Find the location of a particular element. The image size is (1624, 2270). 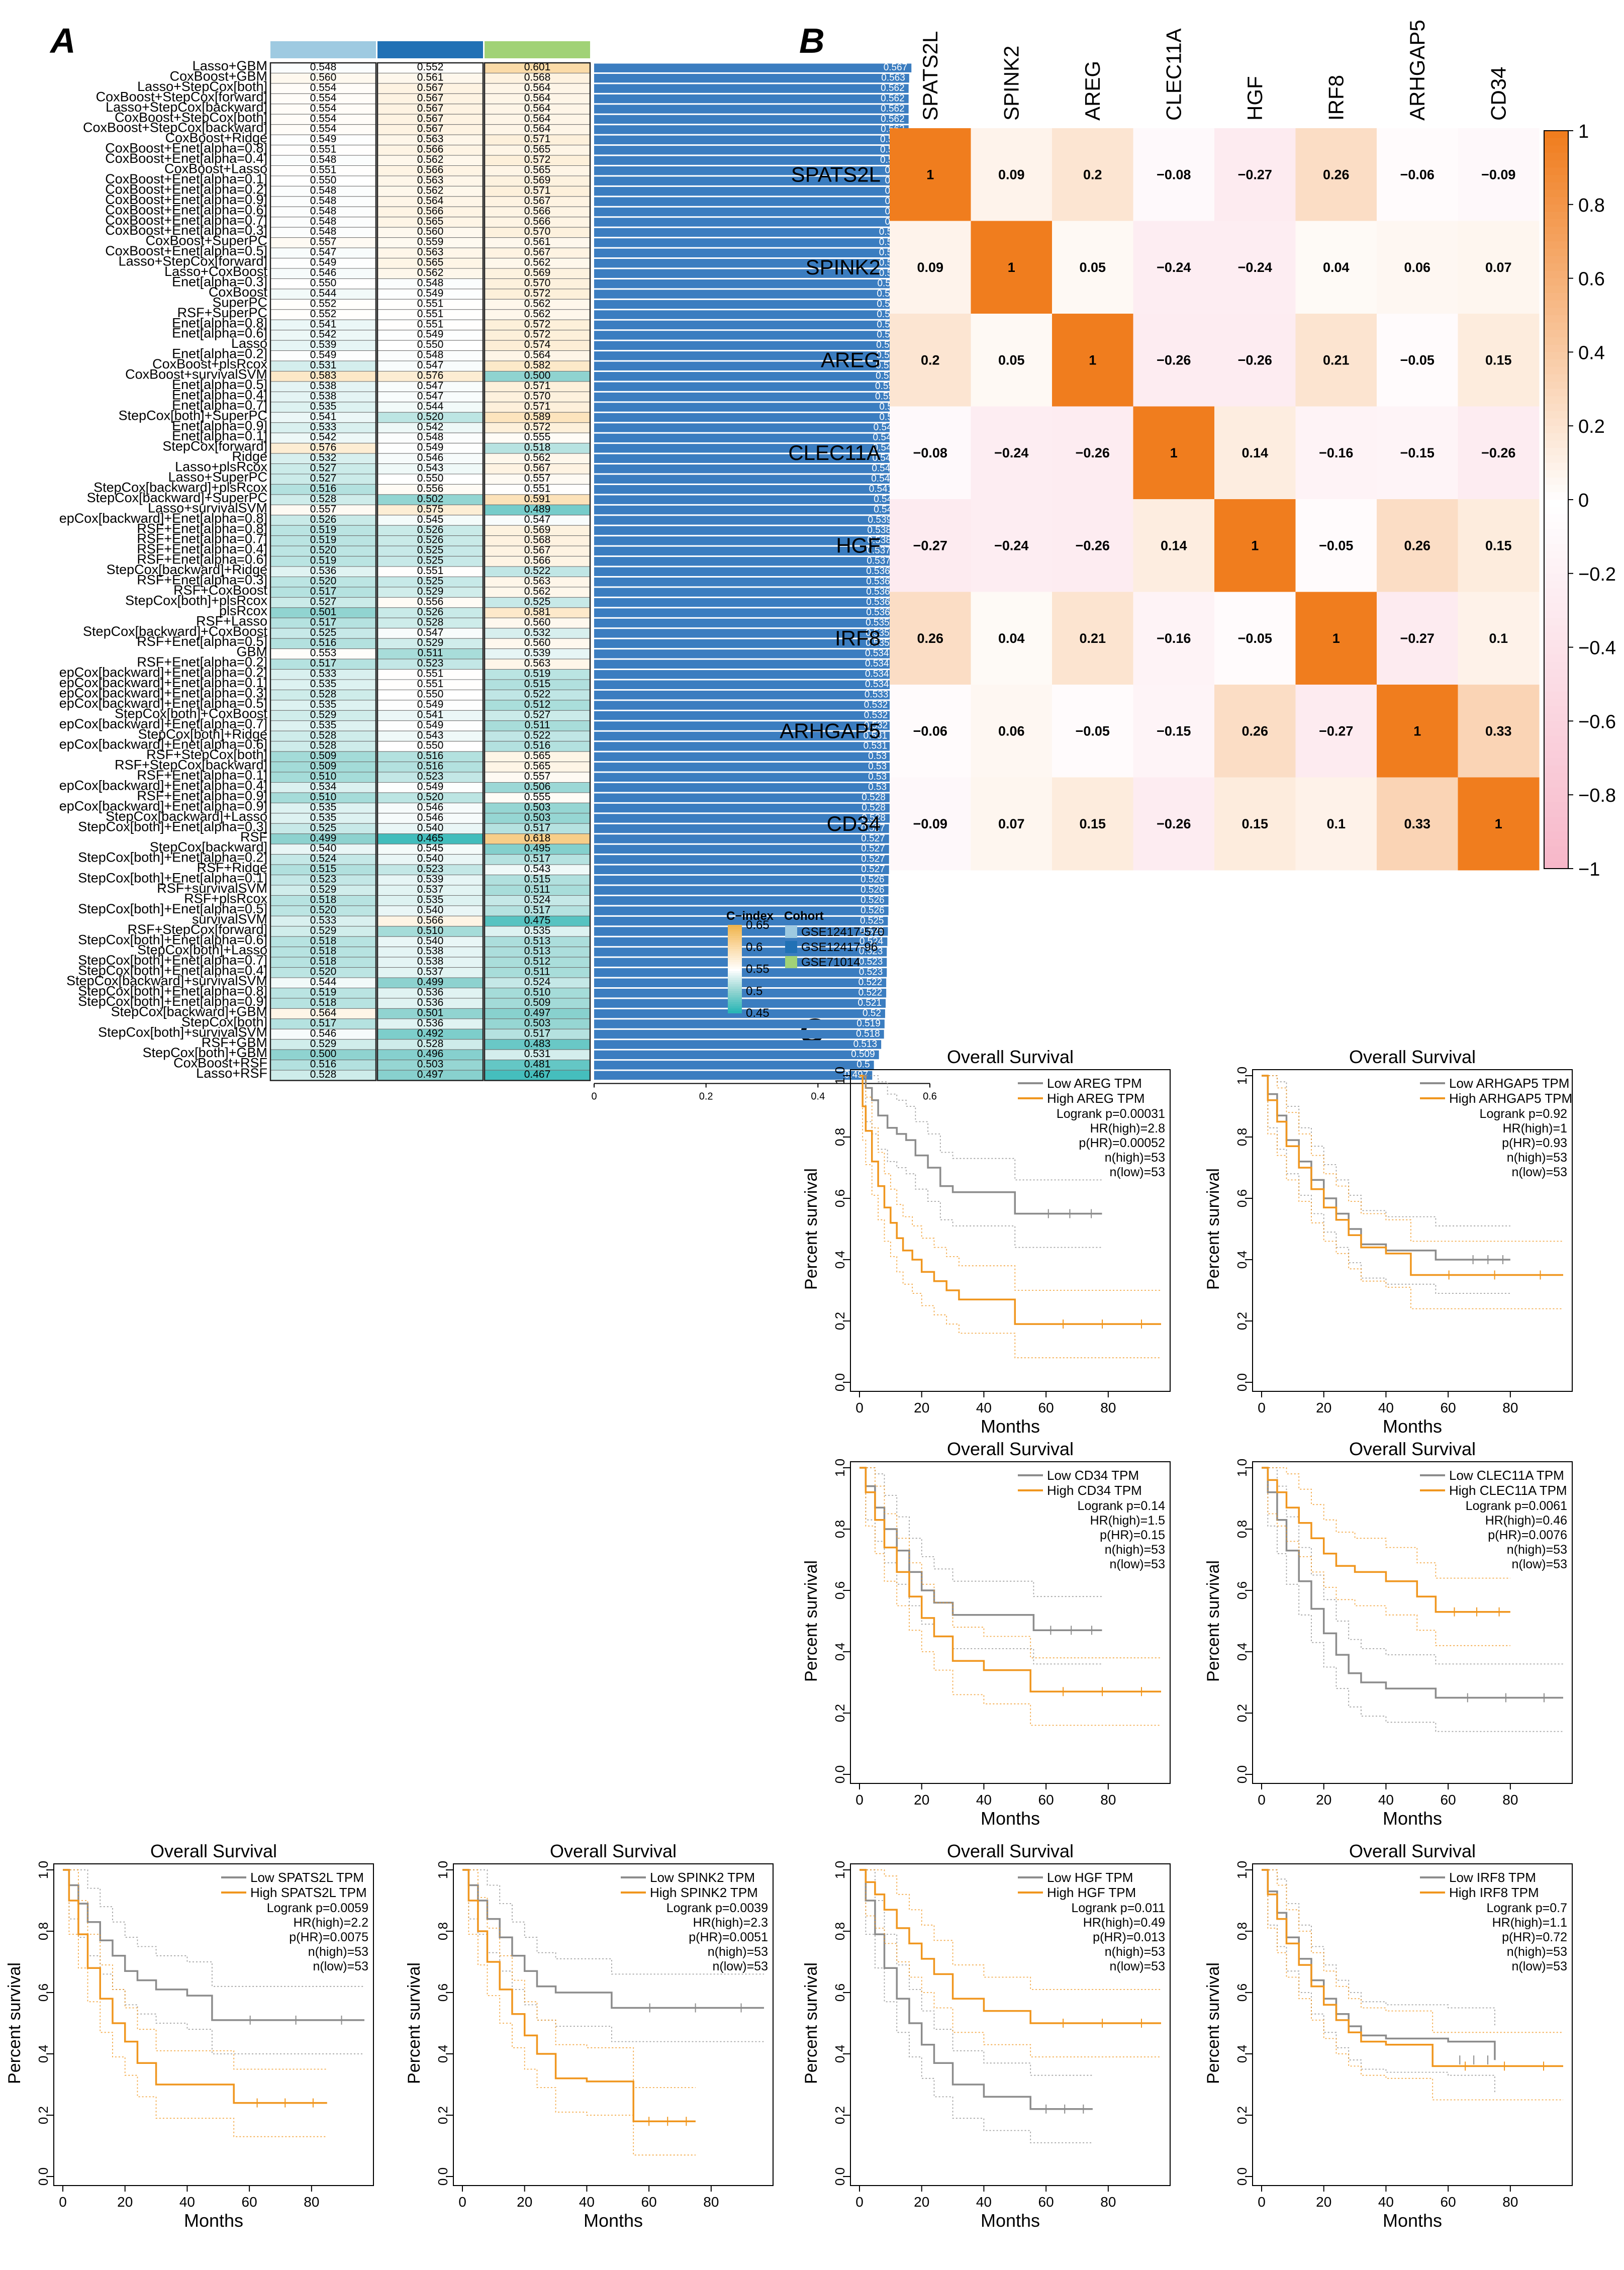

heat-cell-value: 0.542 is located at coordinates (324, 334).